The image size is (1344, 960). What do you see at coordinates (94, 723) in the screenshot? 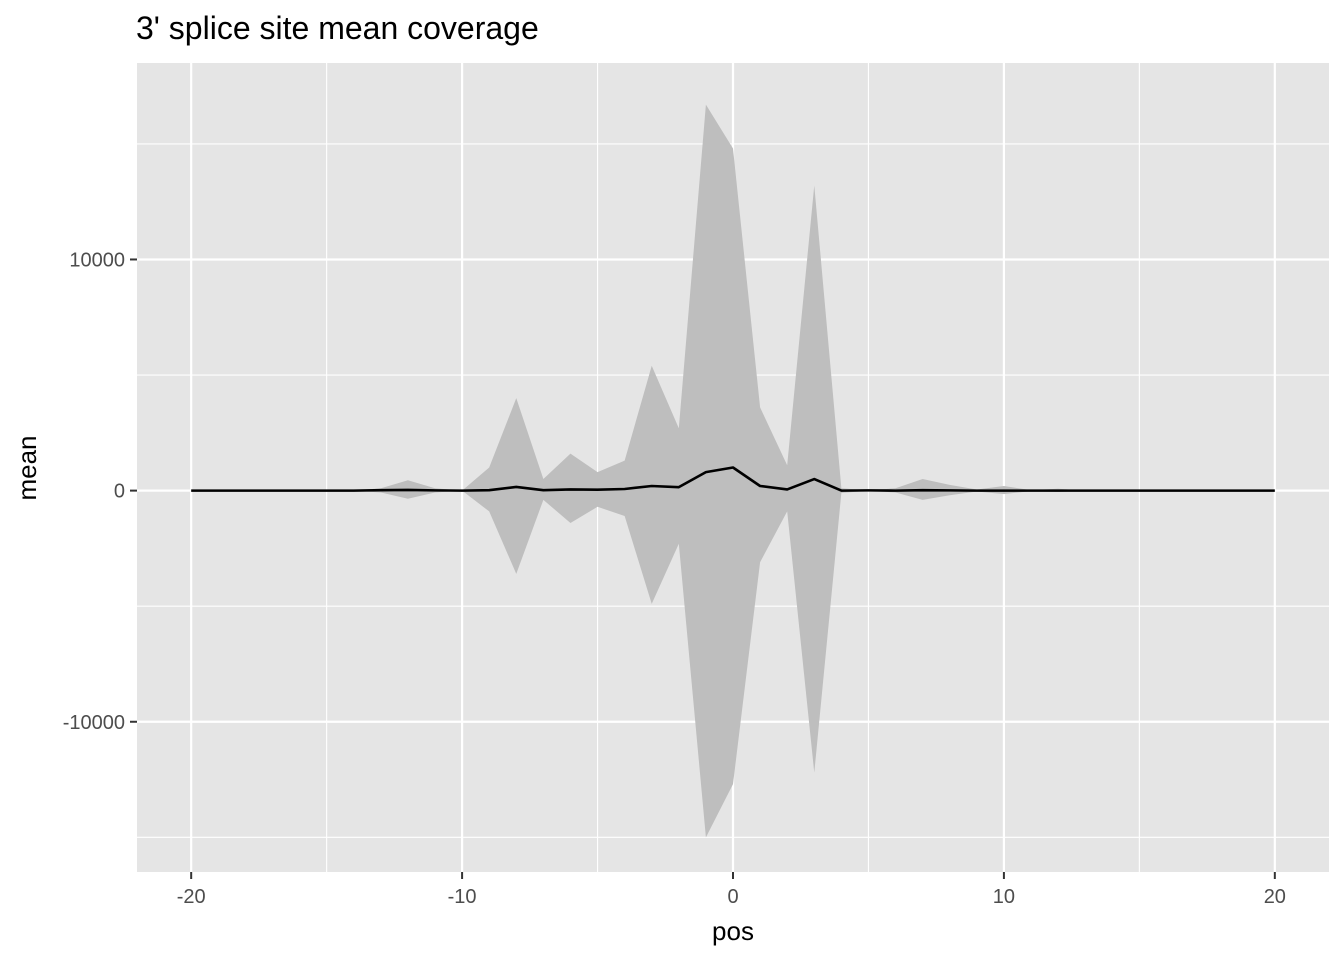
I see `y-tick-label: -10000` at bounding box center [94, 723].